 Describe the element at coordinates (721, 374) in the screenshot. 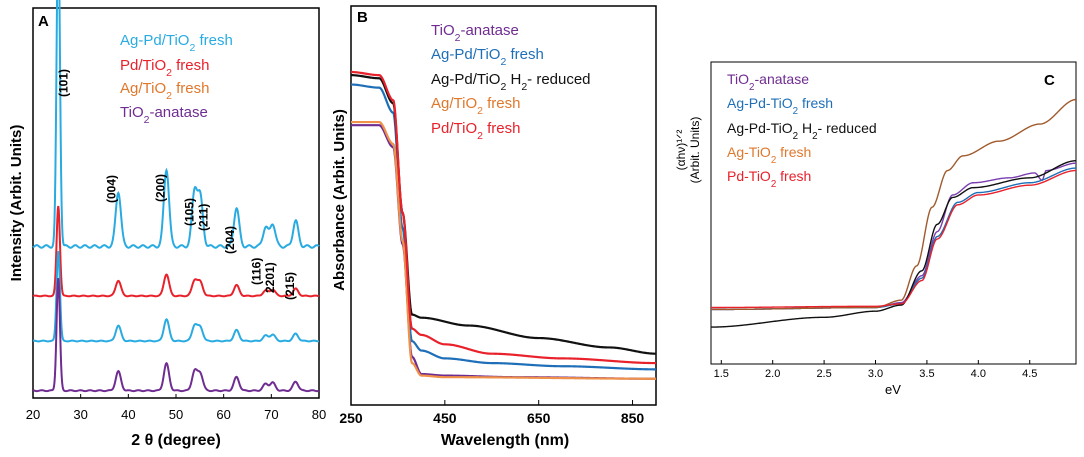

I see `x-tick-label-1.5: 1.5` at that location.